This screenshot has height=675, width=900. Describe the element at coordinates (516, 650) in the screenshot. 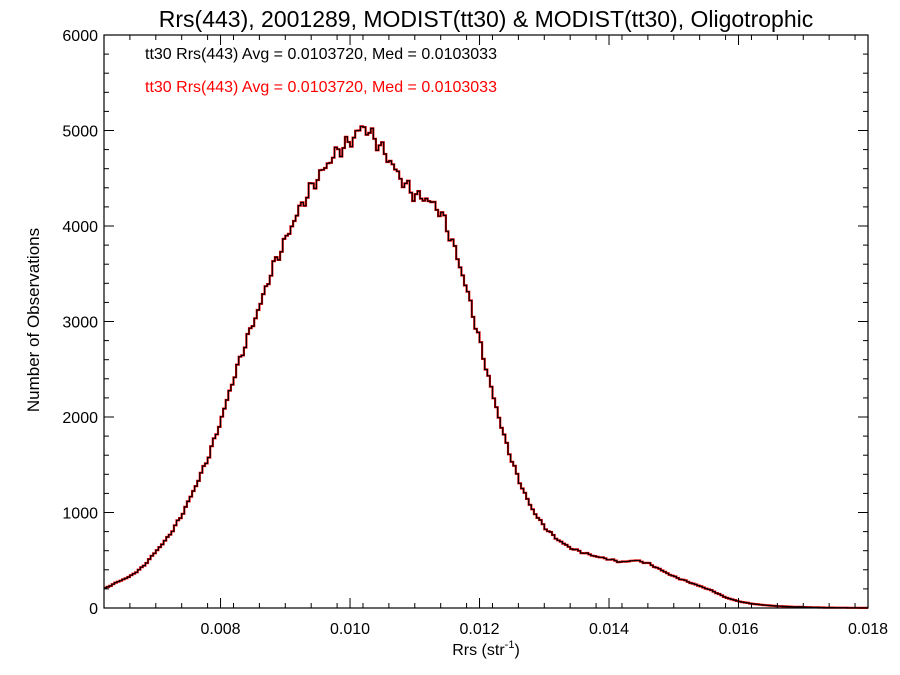

I see `x-axis-label-close: )` at that location.